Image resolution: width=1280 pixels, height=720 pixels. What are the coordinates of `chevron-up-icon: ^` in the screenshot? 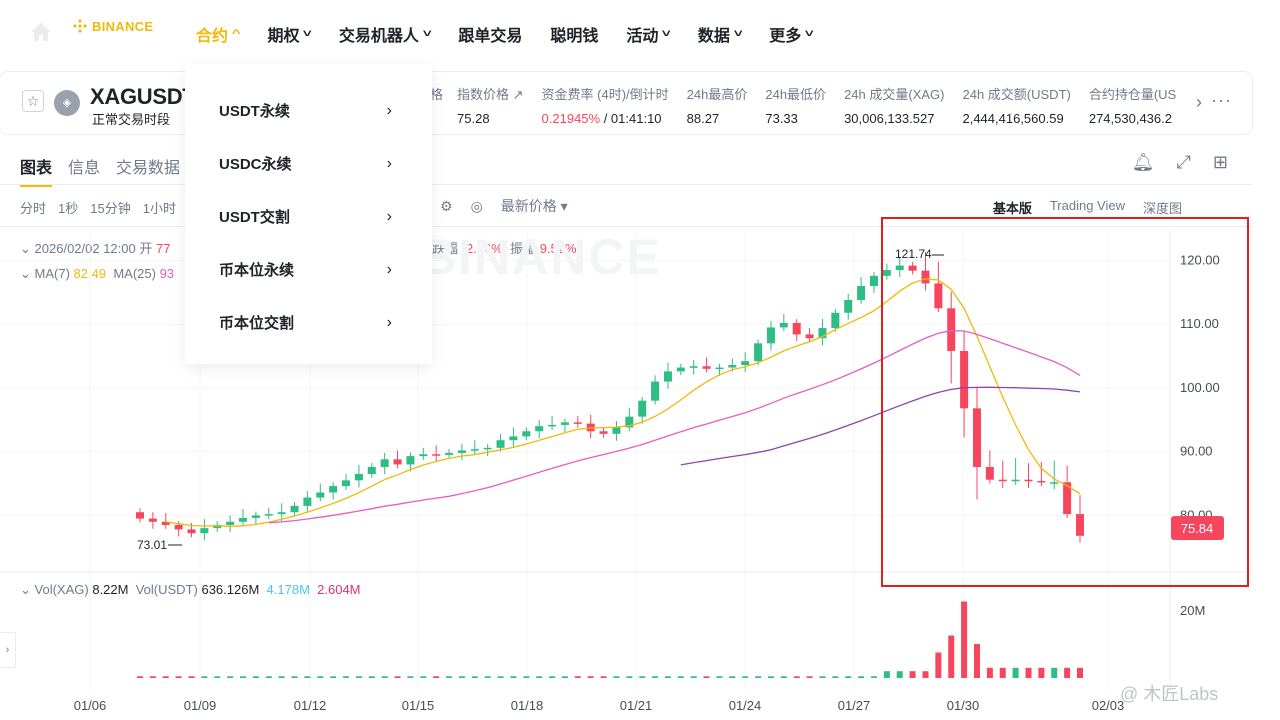 It's located at (236, 34).